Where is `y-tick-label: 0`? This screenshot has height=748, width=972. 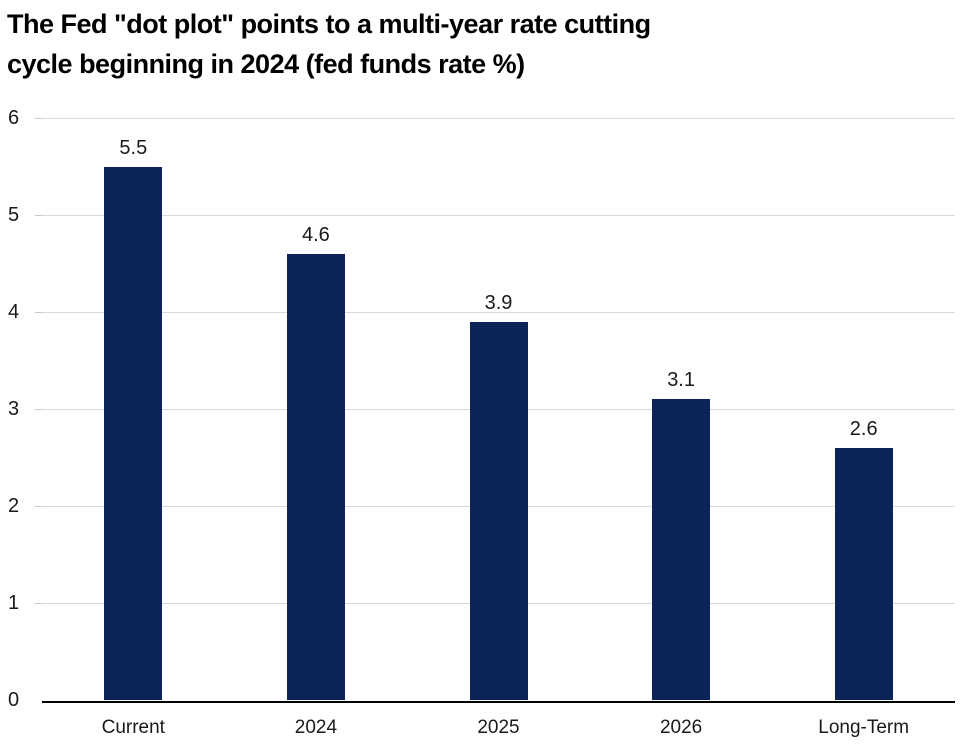
y-tick-label: 0 is located at coordinates (14, 700).